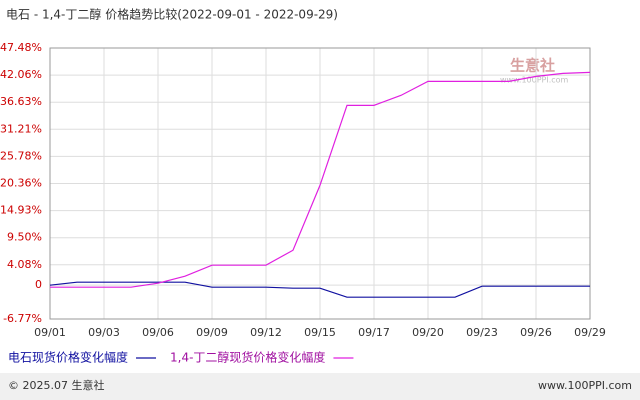 This screenshot has height=400, width=640. Describe the element at coordinates (374, 332) in the screenshot. I see `x-tick-label: 09/17` at that location.